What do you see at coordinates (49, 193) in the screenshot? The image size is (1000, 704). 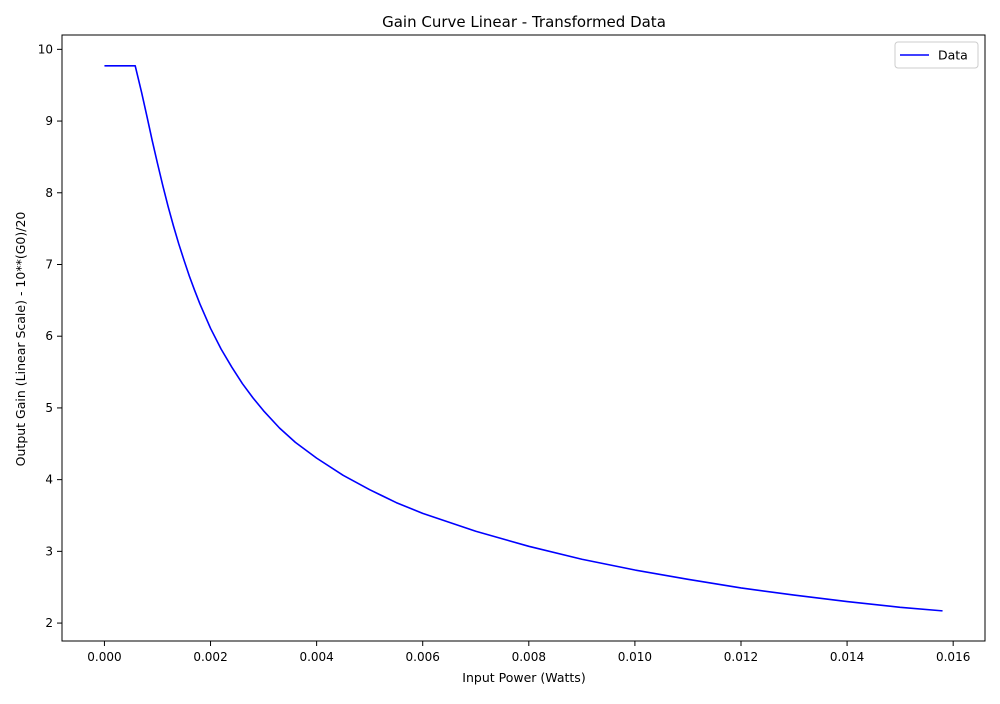 I see `y-tick-label: 8` at bounding box center [49, 193].